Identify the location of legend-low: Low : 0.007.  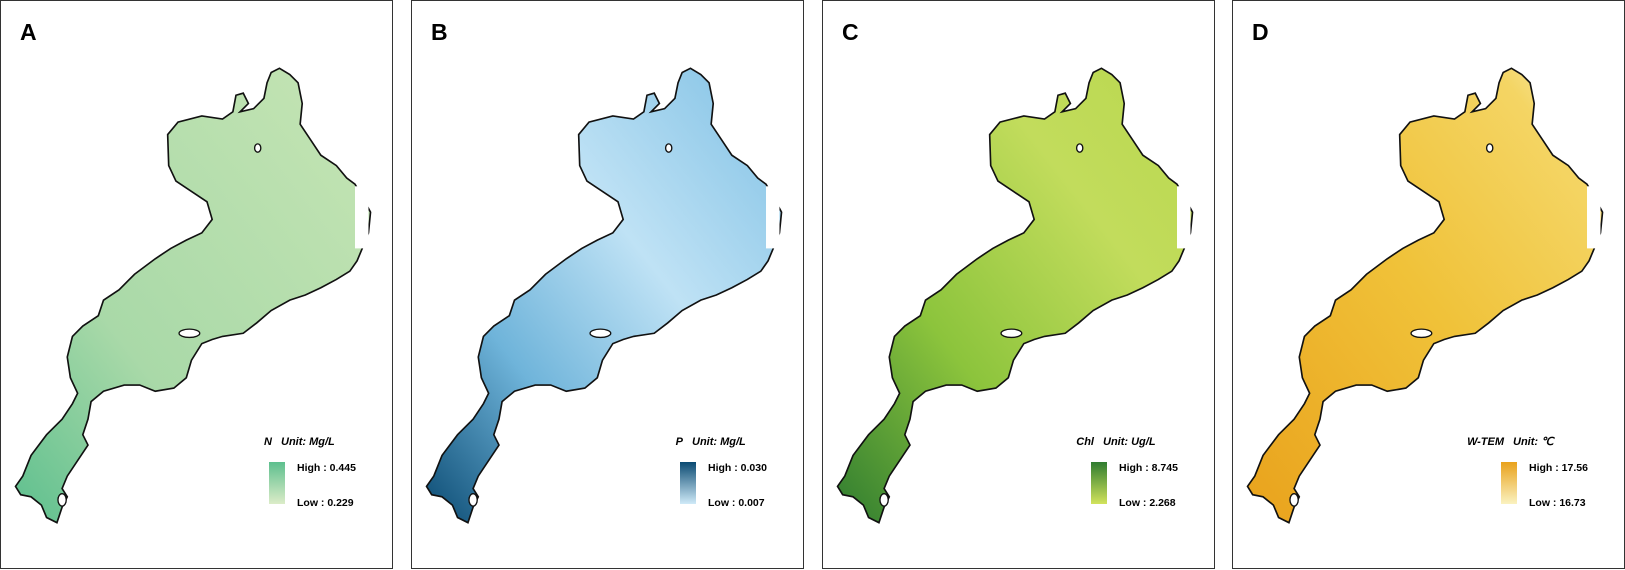
(736, 503).